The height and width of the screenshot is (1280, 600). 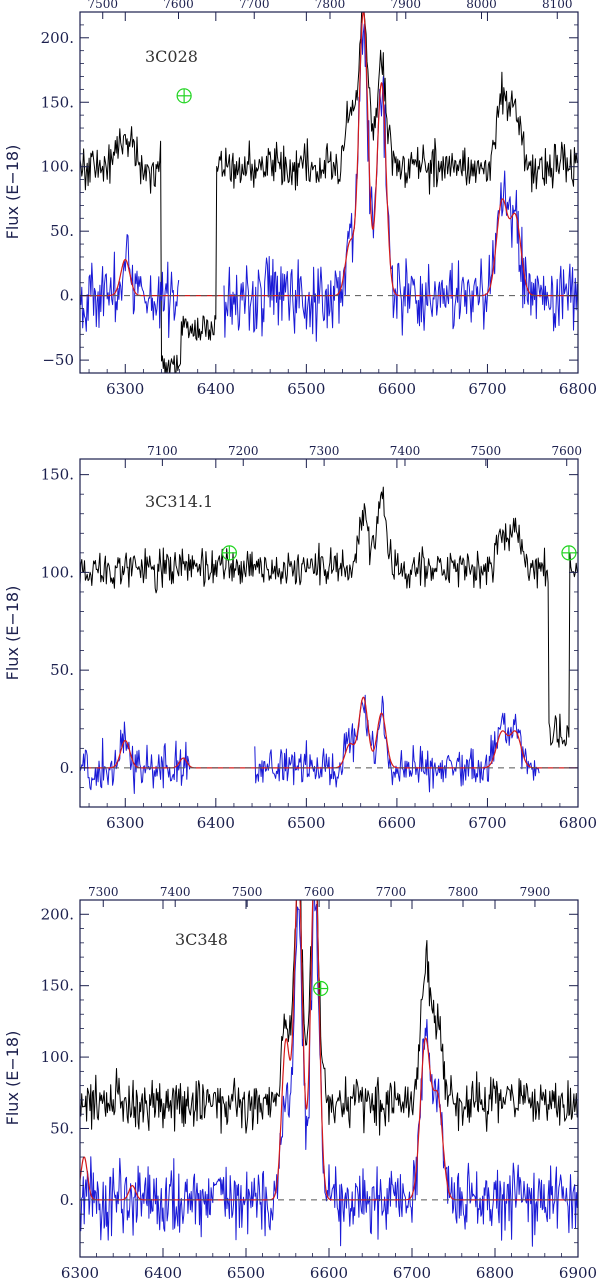 I want to click on x-tick-label: 6900, so click(x=578, y=1272).